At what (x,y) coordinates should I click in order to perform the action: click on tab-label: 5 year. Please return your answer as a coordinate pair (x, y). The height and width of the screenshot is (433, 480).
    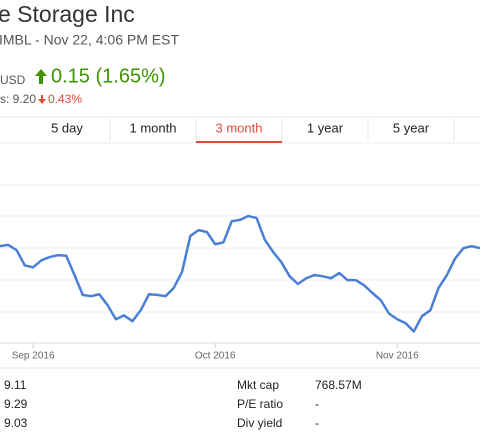
    Looking at the image, I should click on (411, 127).